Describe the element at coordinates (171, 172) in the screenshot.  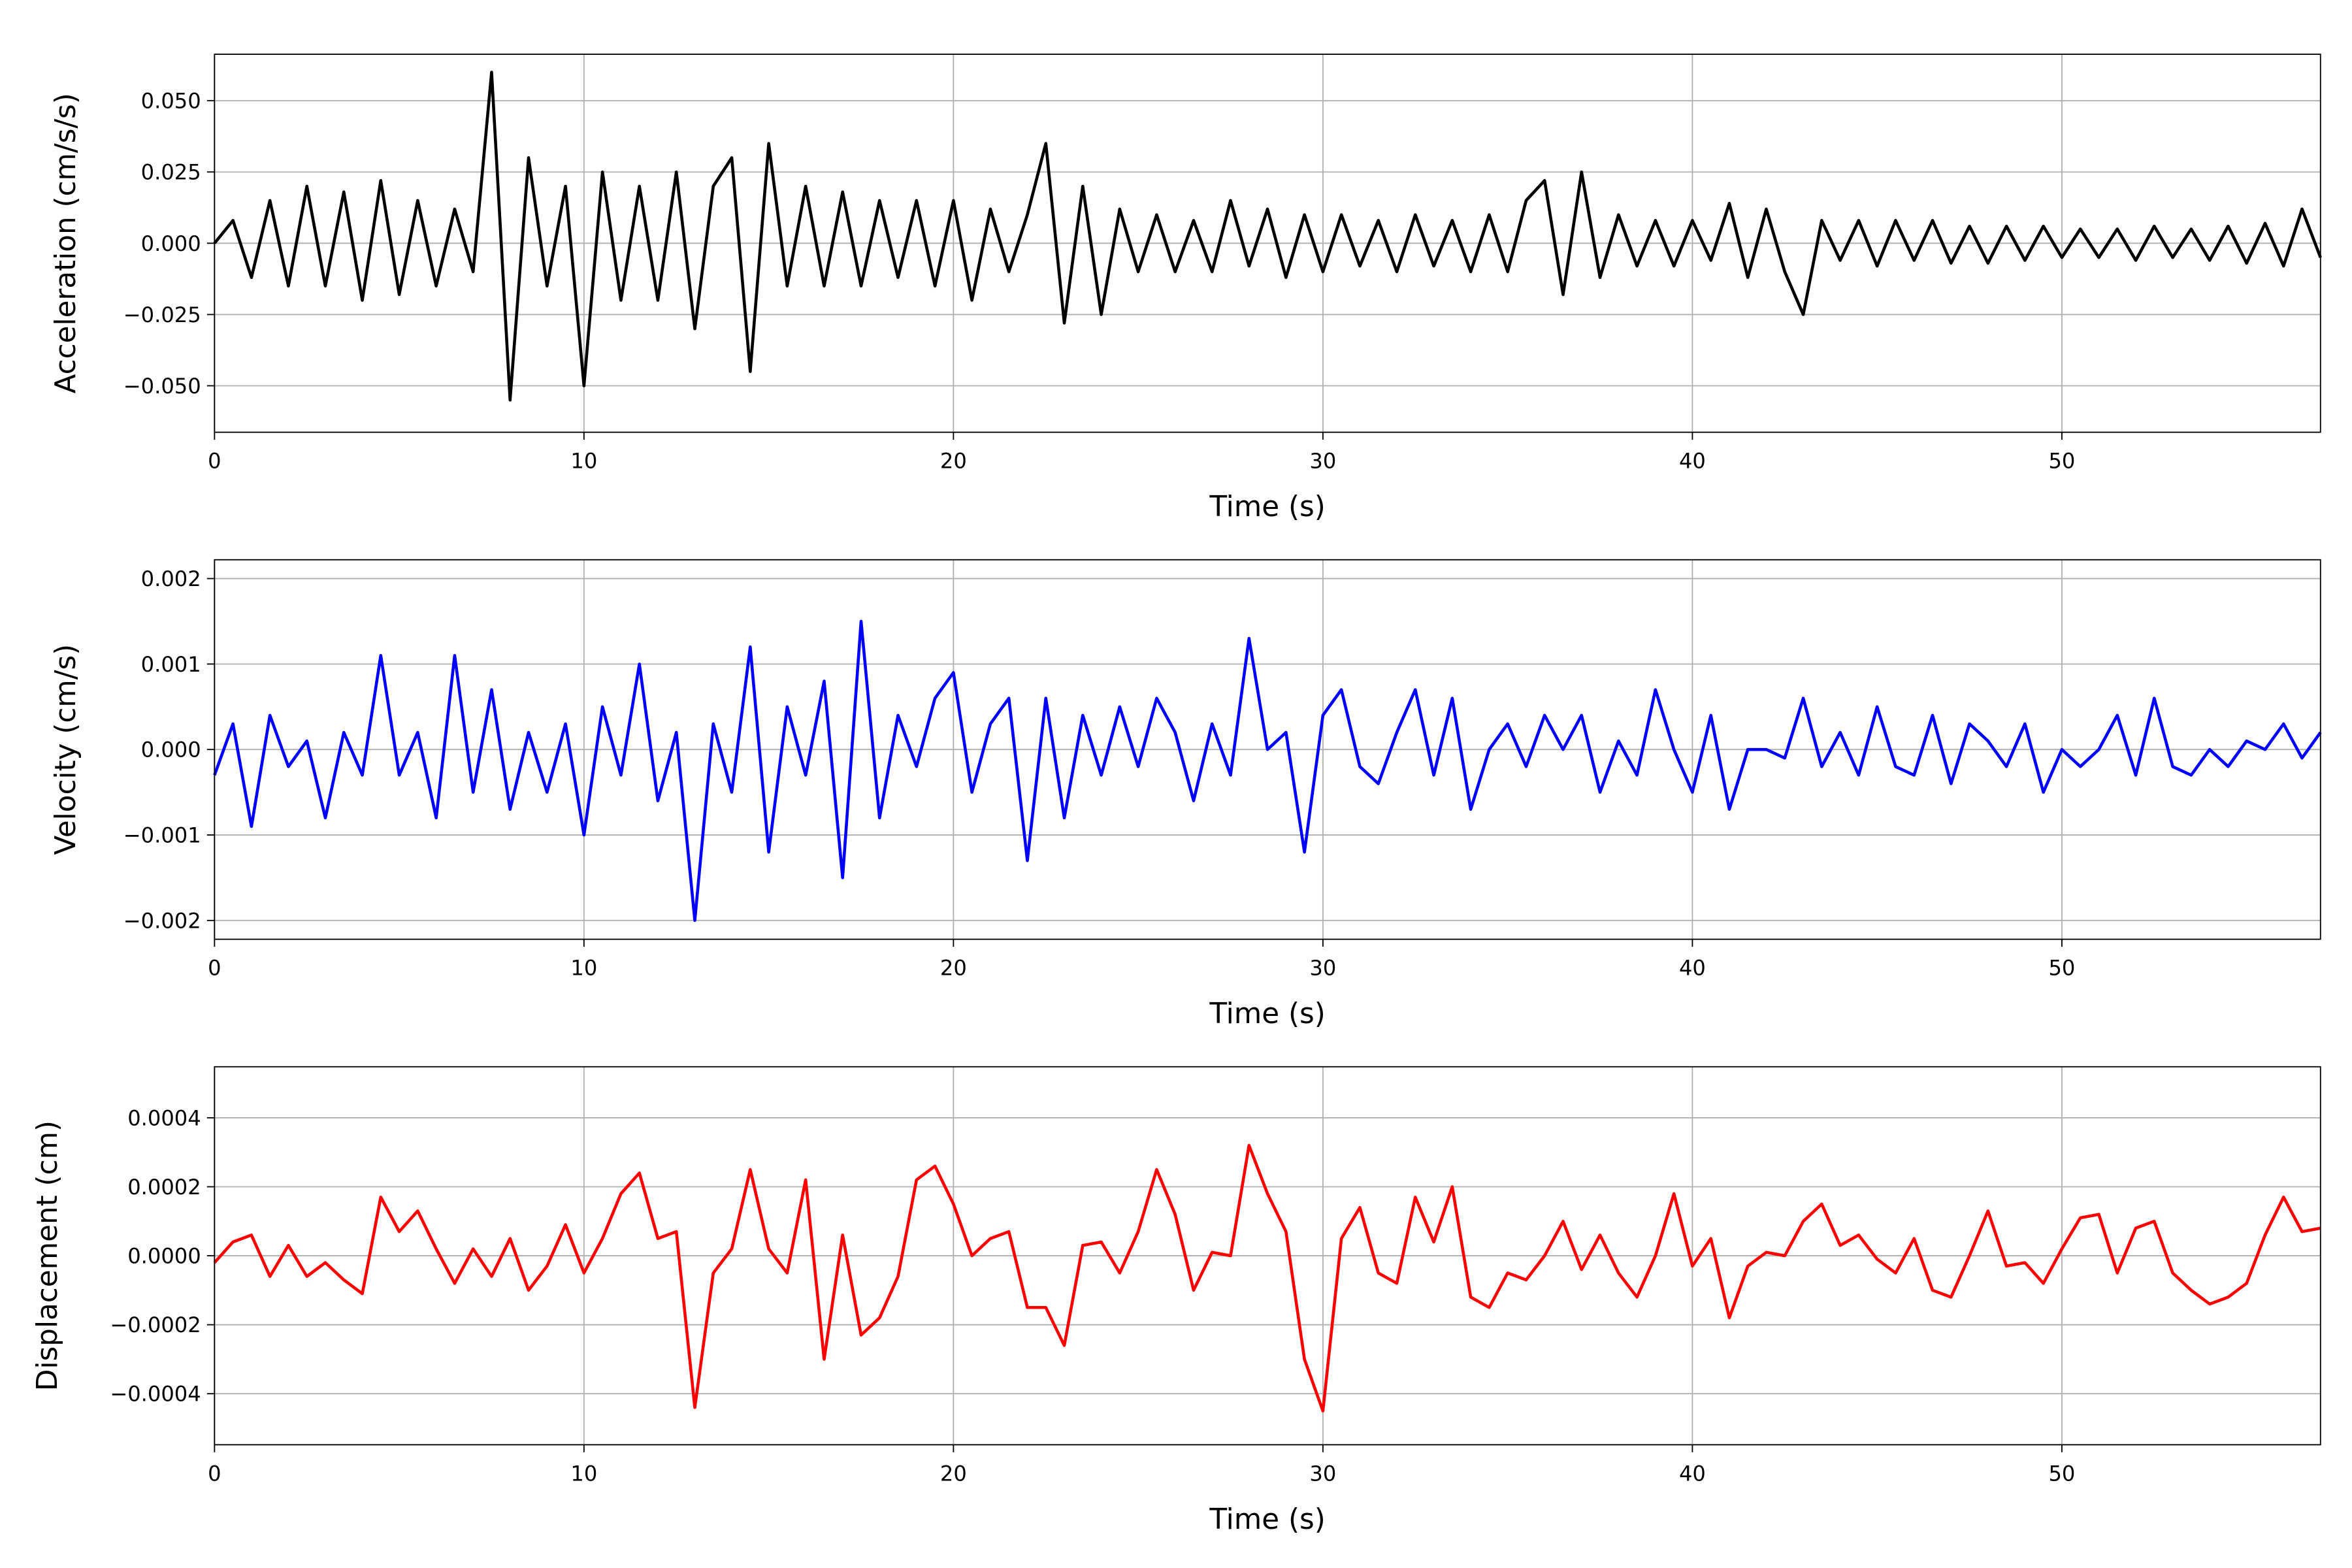
I see `y-tick-label: 0.025` at that location.